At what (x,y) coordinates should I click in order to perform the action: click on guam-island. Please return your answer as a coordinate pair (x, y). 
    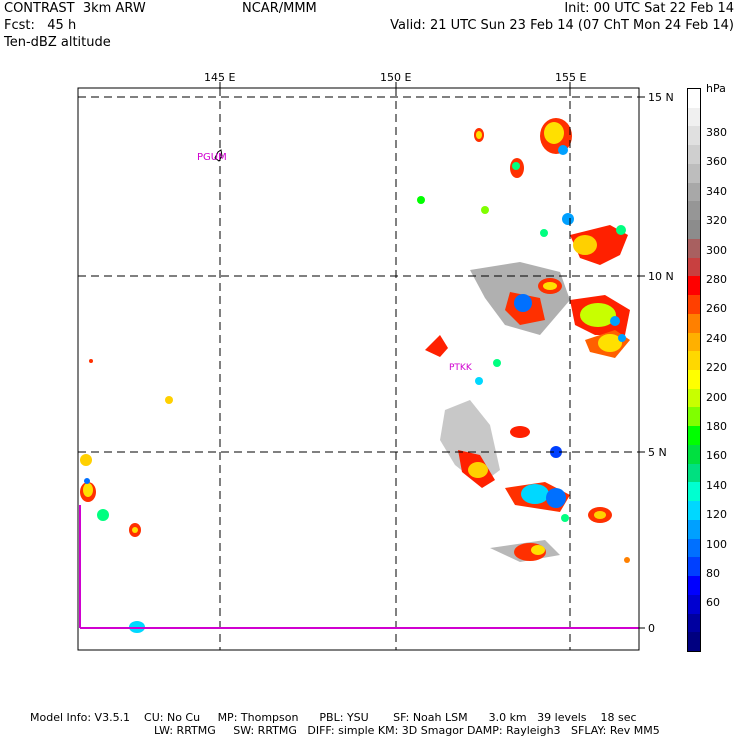
    Looking at the image, I should click on (218, 155).